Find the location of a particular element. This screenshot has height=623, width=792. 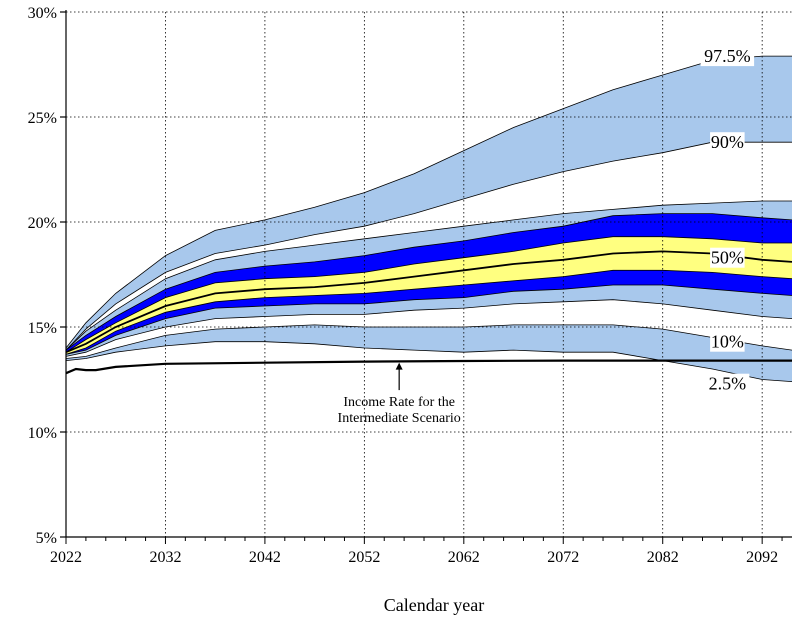

y-tick-label-0: 5% is located at coordinates (46, 538).